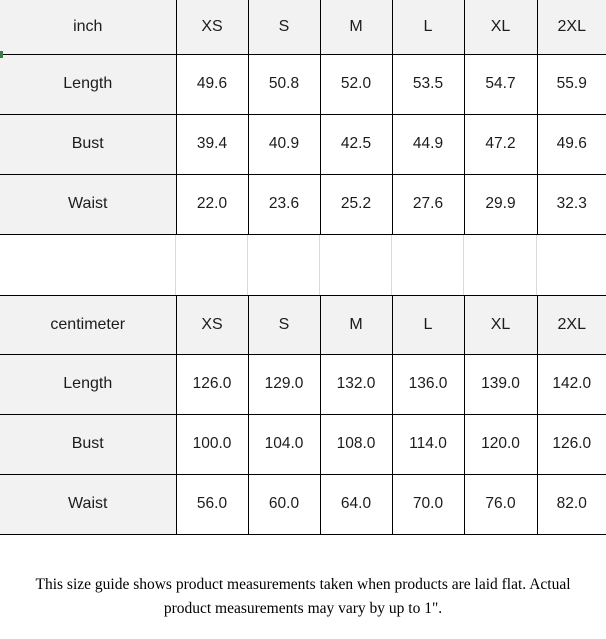  What do you see at coordinates (284, 384) in the screenshot?
I see `measurement-cell: 129.0` at bounding box center [284, 384].